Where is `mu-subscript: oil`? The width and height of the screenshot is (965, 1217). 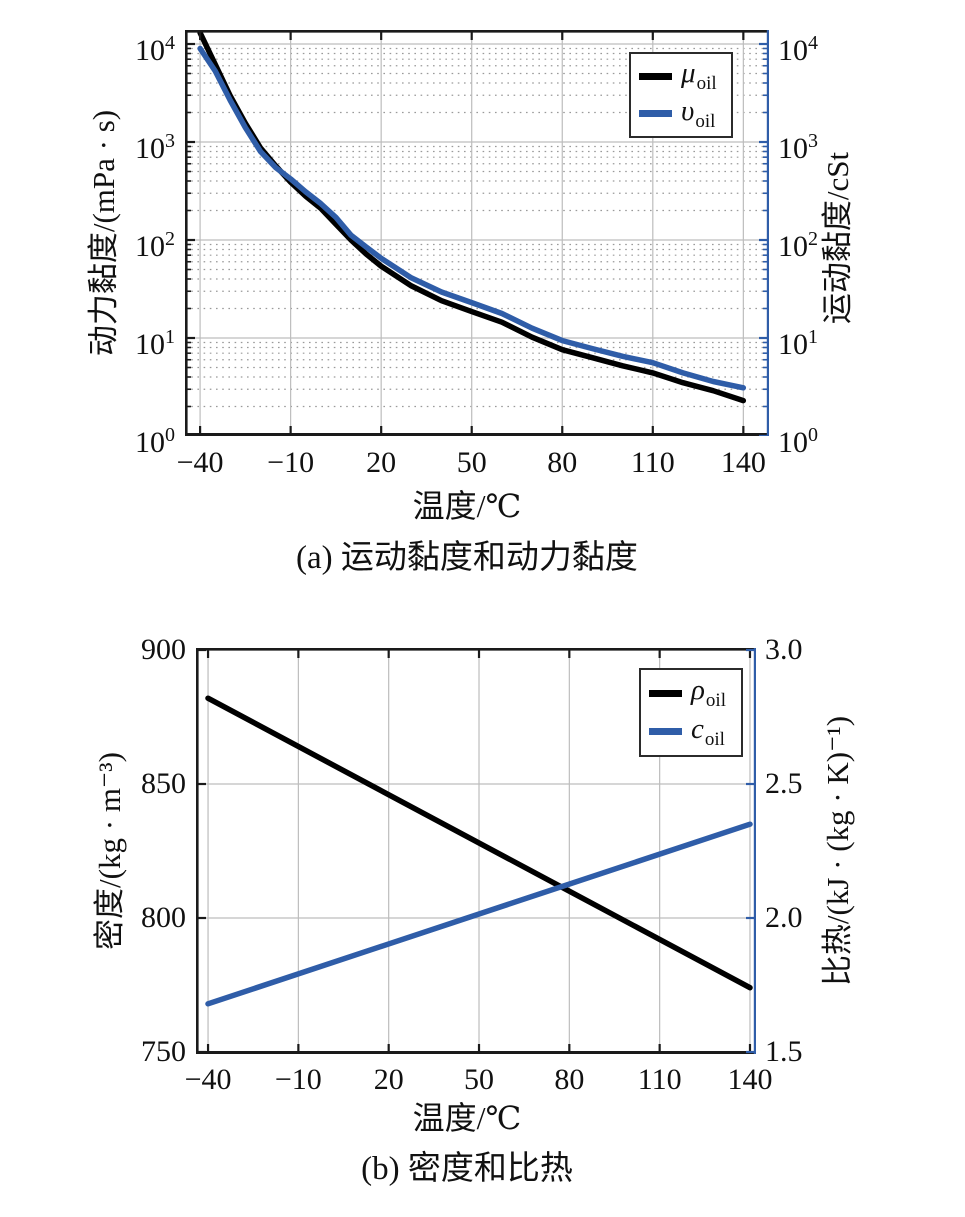
mu-subscript: oil is located at coordinates (706, 84).